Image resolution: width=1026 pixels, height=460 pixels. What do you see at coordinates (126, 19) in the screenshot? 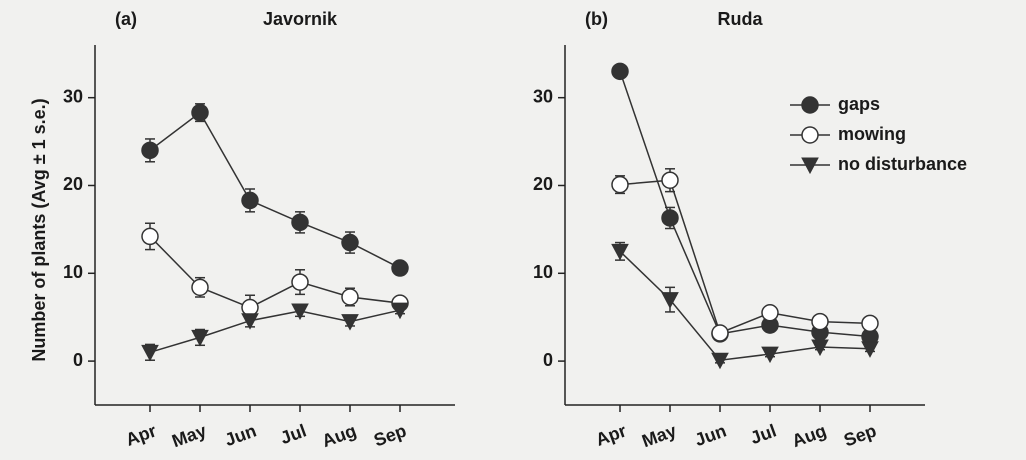
I see `panel-label: (a)` at bounding box center [126, 19].